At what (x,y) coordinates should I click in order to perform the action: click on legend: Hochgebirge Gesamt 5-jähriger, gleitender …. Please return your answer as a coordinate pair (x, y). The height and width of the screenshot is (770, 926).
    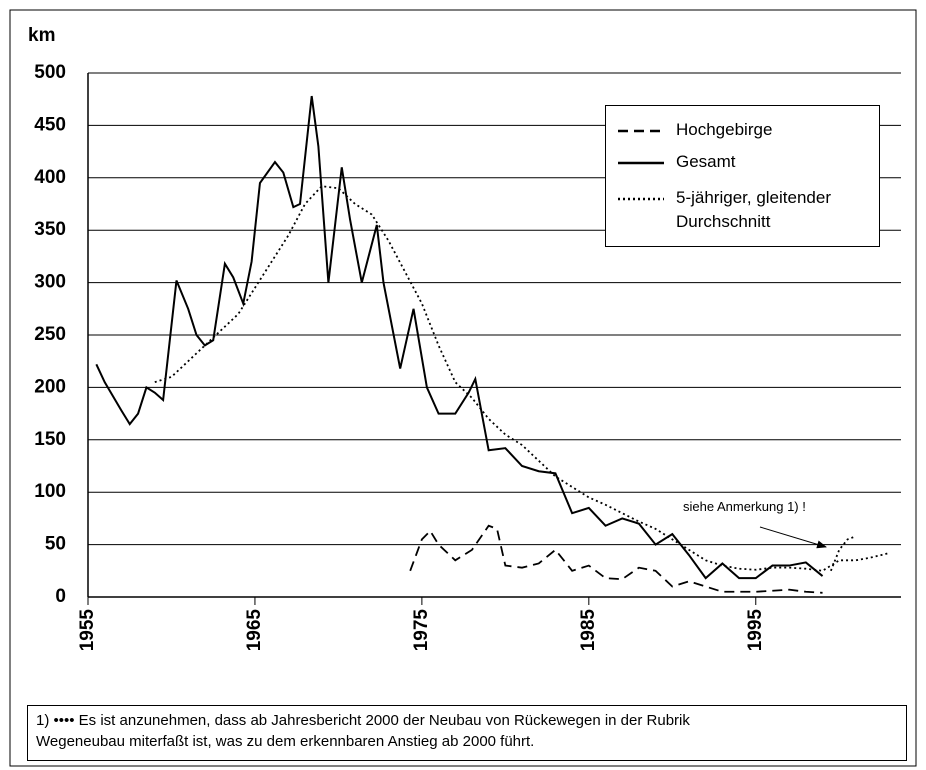
    Looking at the image, I should click on (742, 176).